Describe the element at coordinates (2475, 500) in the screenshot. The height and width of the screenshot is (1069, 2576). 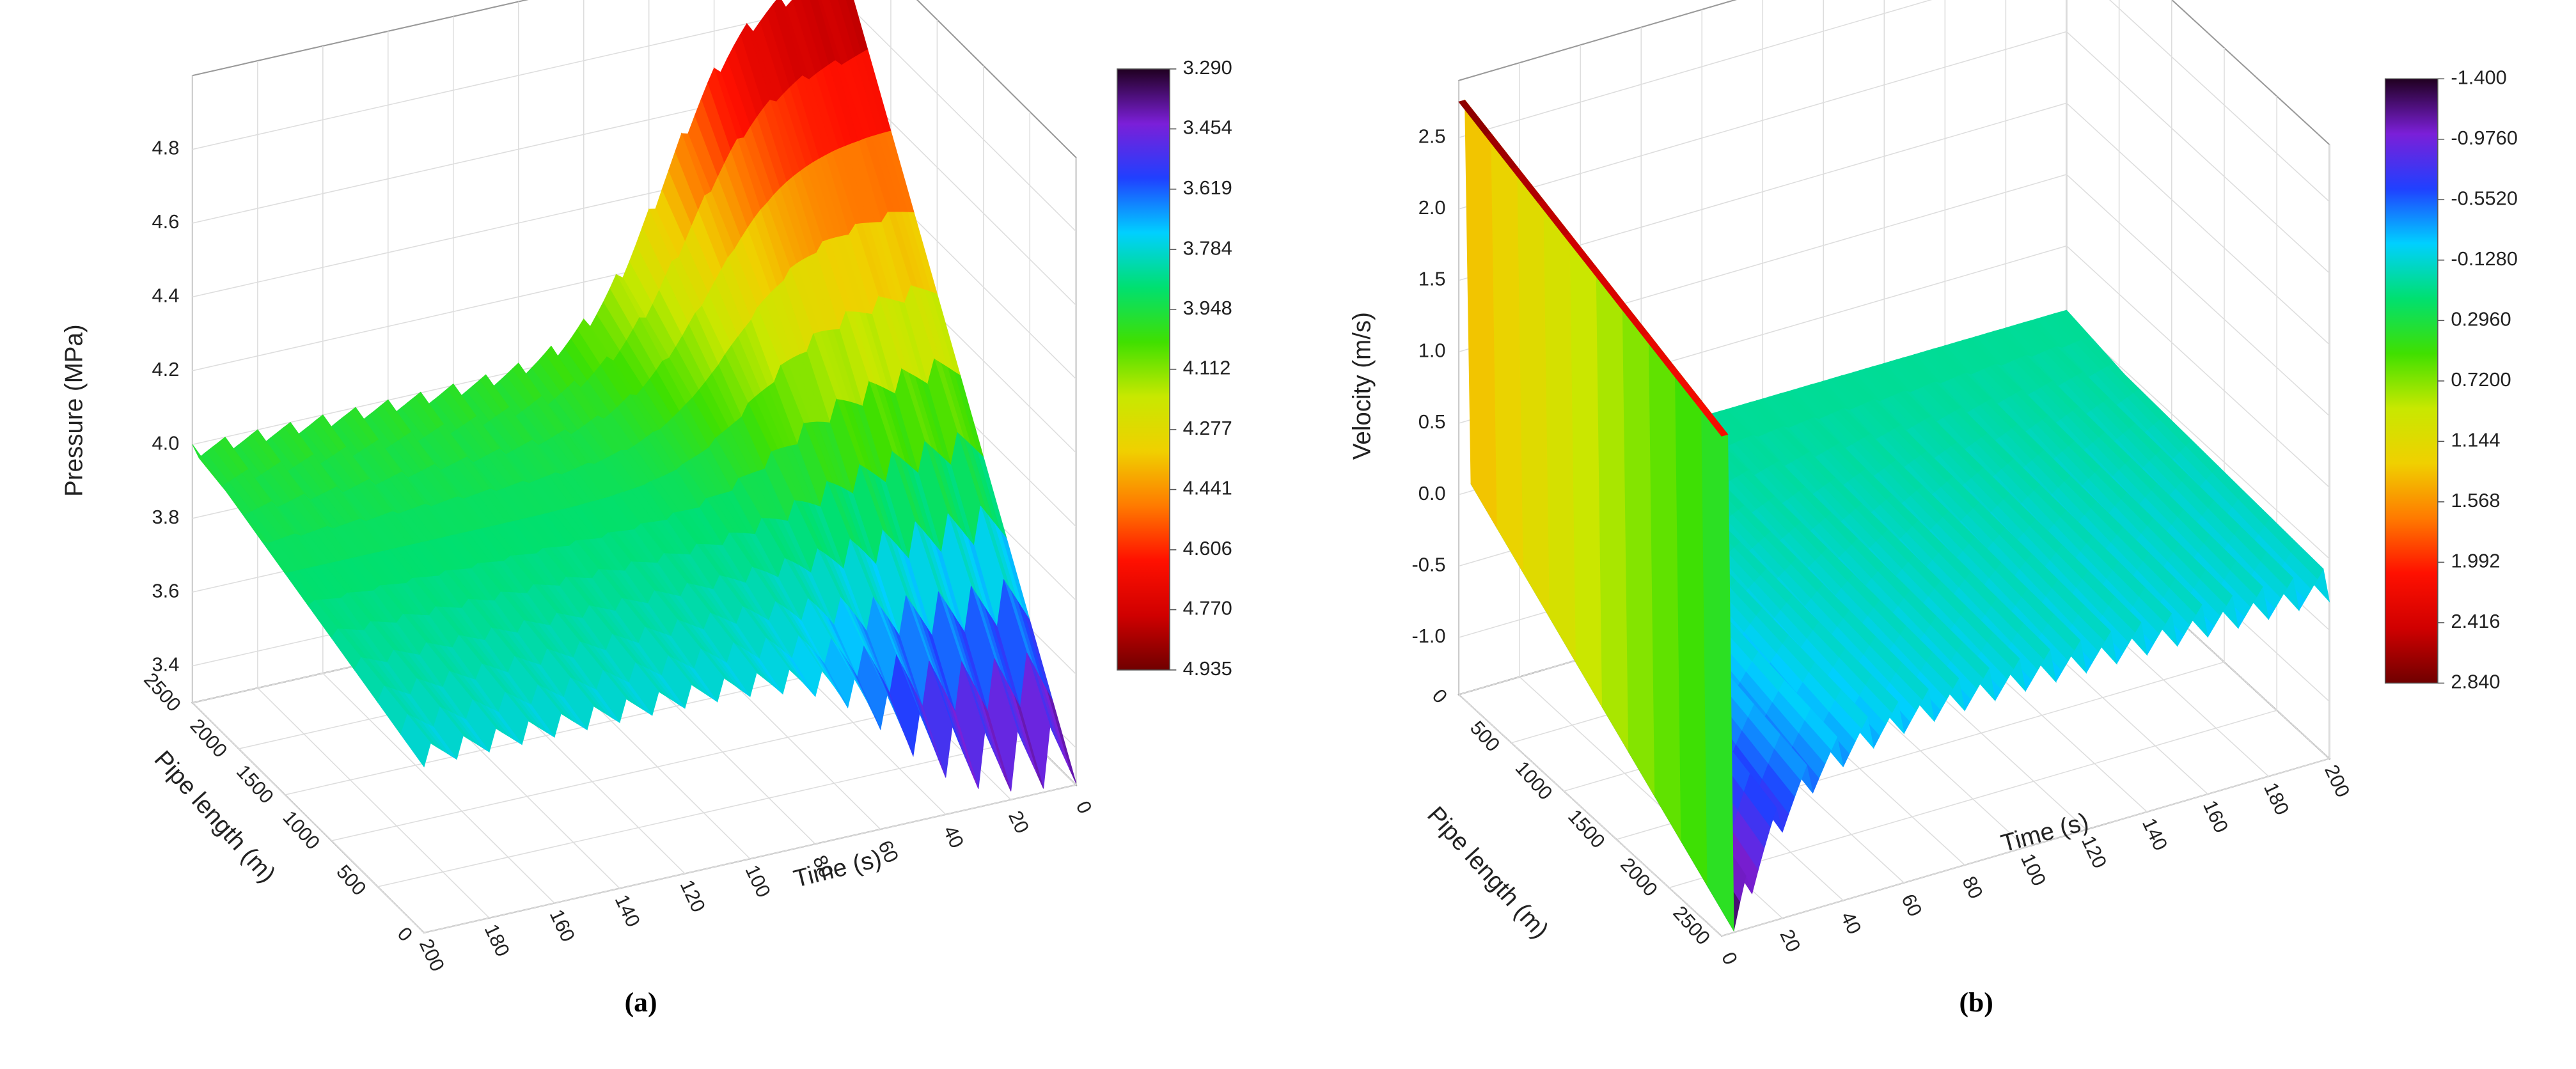
I see `colorbar-tick-label: 1.568` at that location.